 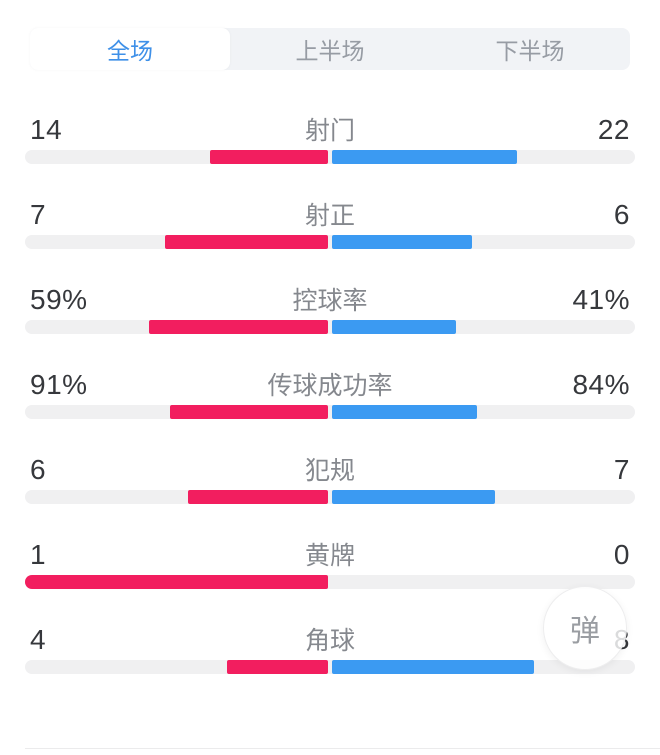 I want to click on stat-row-shots-on-target: 7 射正 6, so click(x=330, y=222).